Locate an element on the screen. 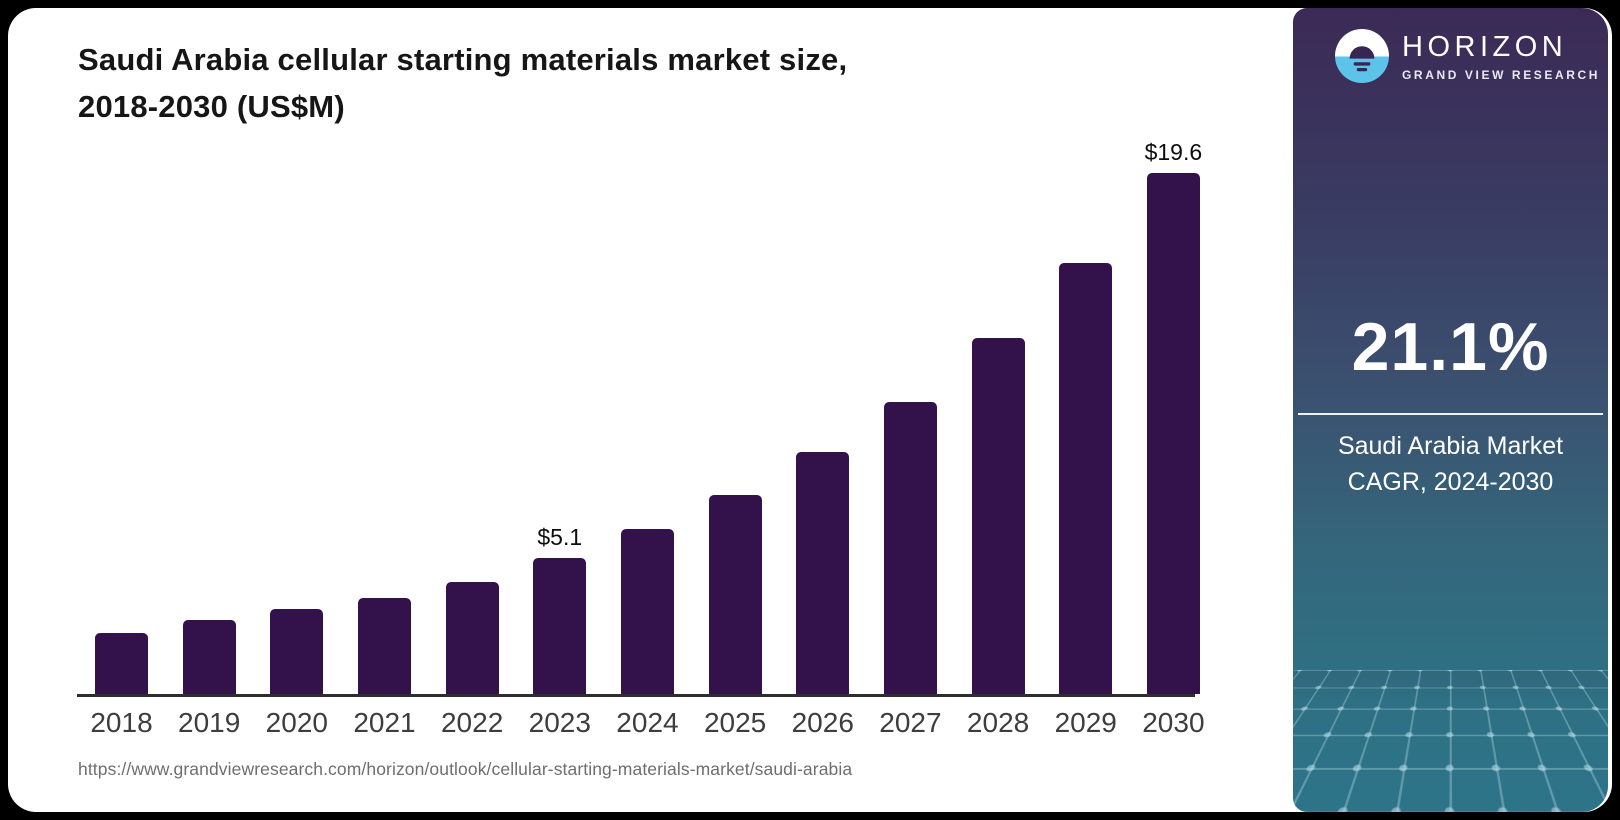 This screenshot has height=820, width=1620. bar-column-2019 is located at coordinates (209, 657).